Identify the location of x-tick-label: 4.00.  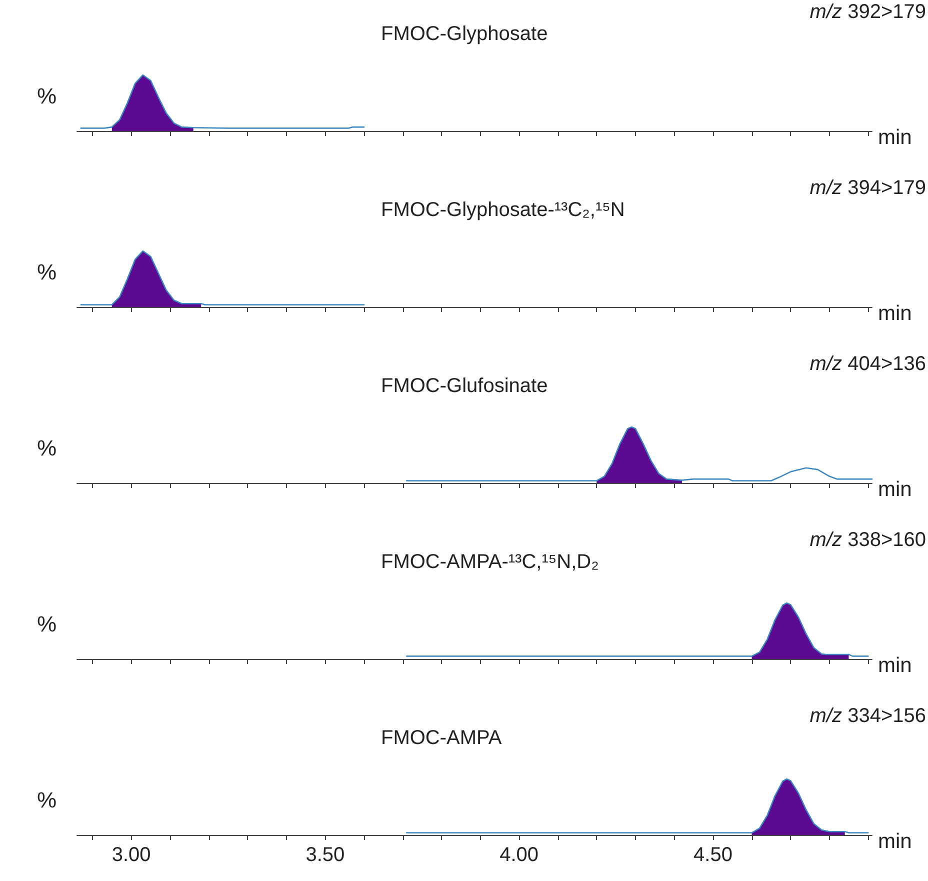
(519, 855).